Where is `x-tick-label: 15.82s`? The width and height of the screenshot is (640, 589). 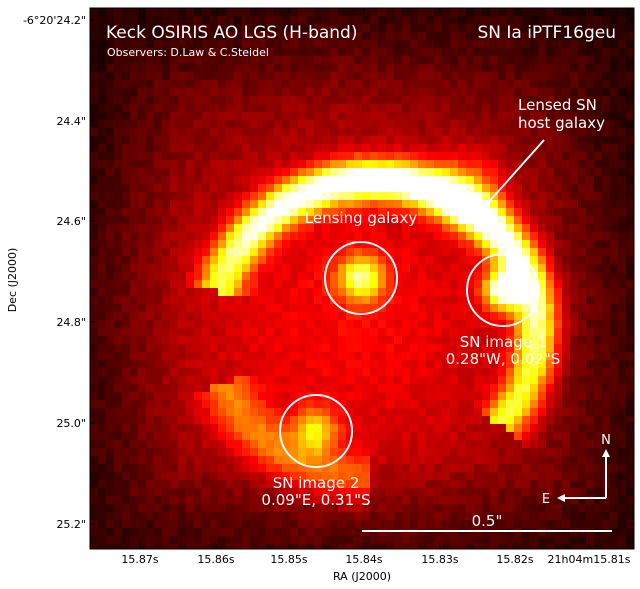
x-tick-label: 15.82s is located at coordinates (514, 559).